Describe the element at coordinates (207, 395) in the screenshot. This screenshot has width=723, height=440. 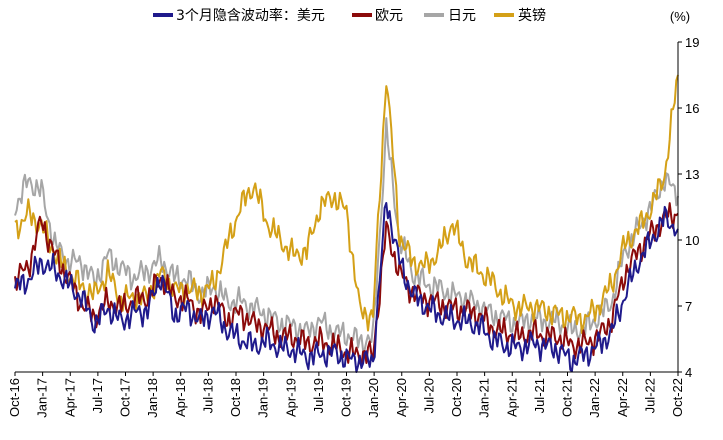
I see `x-tick-label: Jul-18` at that location.